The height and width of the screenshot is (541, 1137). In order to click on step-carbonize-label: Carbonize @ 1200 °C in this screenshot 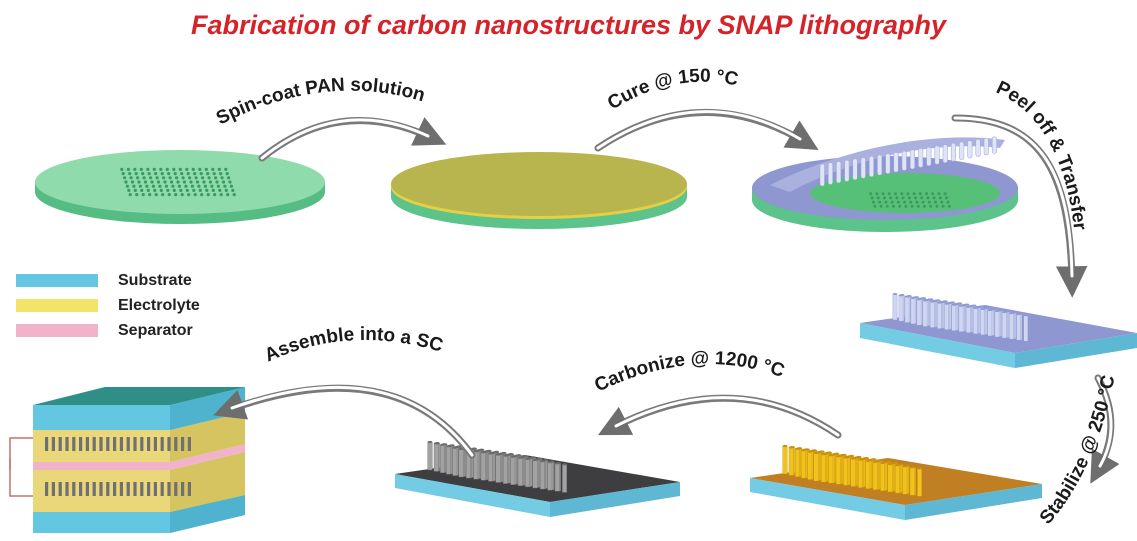, I will do `click(689, 372)`.